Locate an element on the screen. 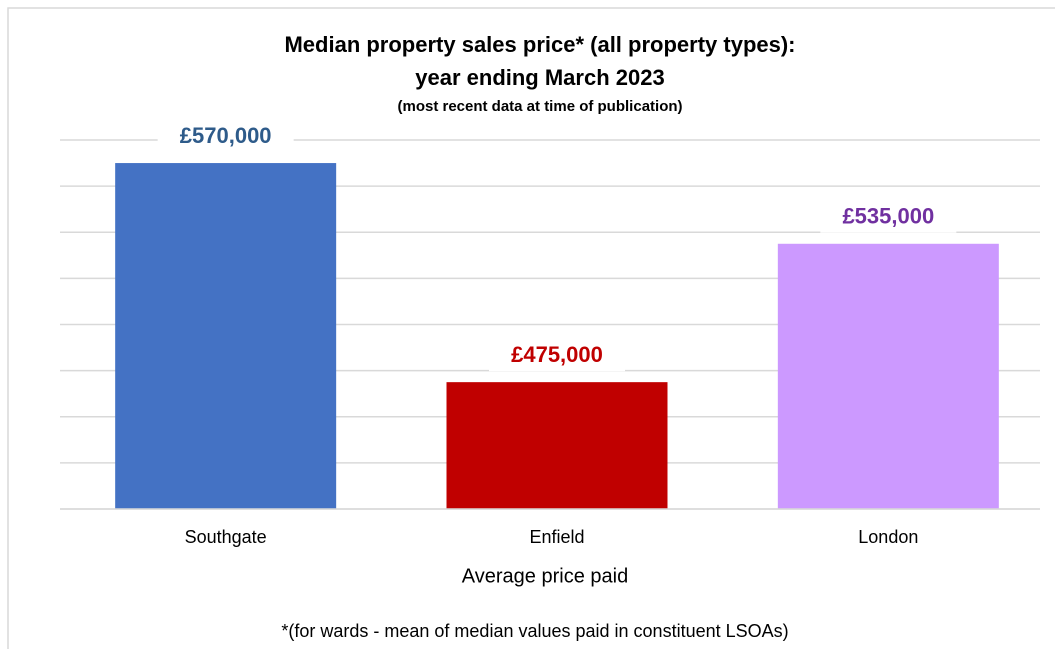 This screenshot has height=649, width=1055. data-label: £535,000 is located at coordinates (888, 216).